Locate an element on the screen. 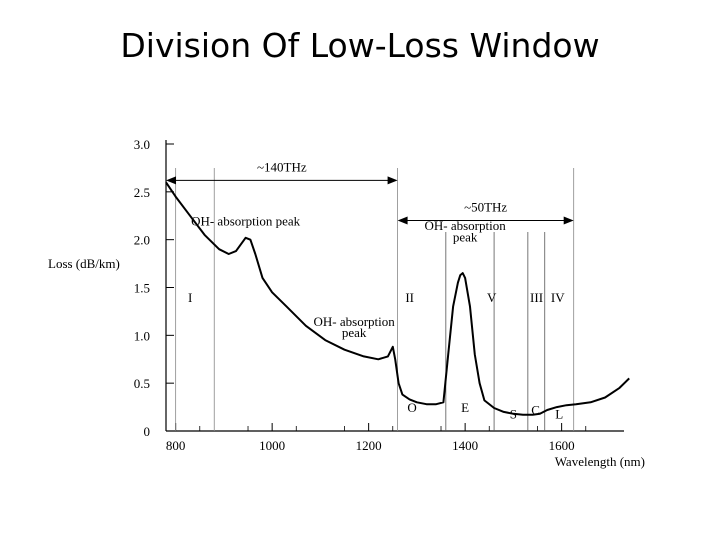 The height and width of the screenshot is (540, 720). span-140thz-label: ~140THz is located at coordinates (282, 166).